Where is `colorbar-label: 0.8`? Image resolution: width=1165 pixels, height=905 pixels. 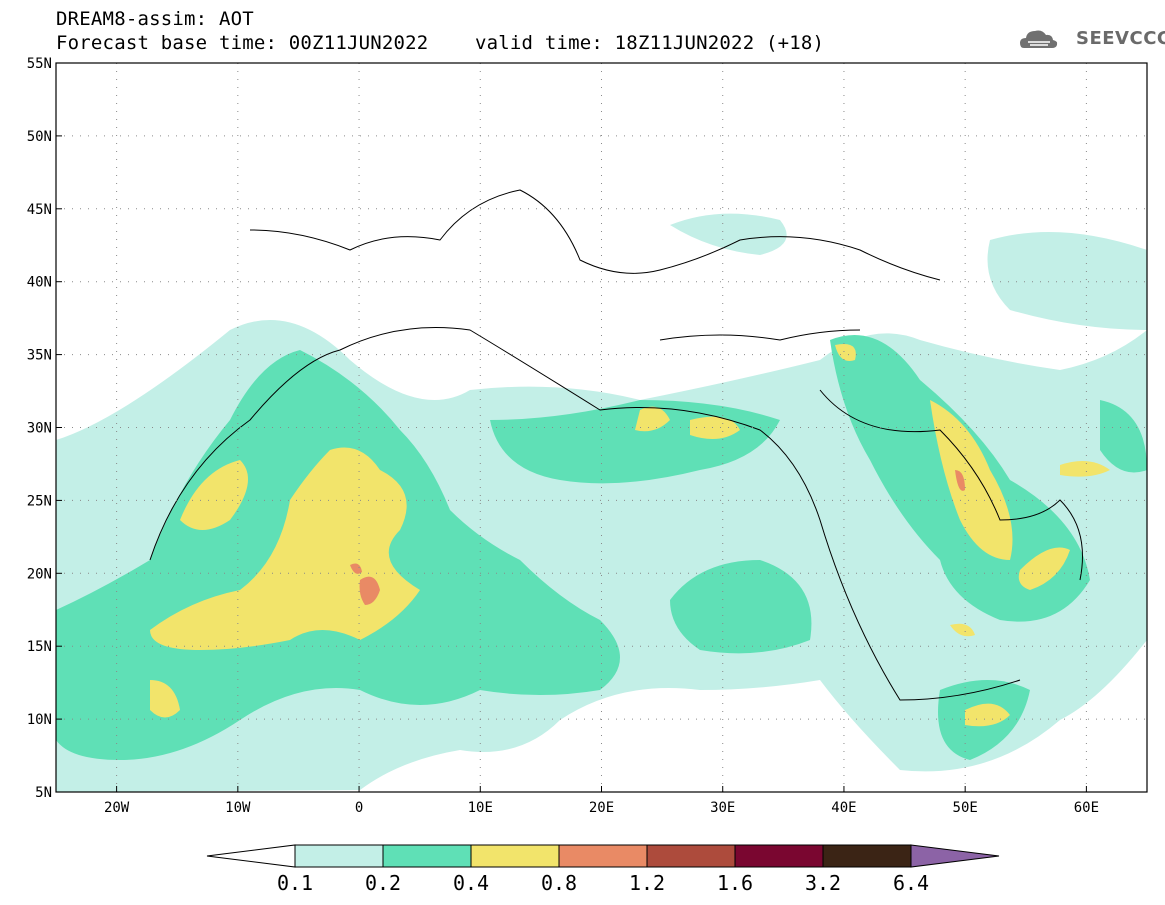
colorbar-label: 0.8 is located at coordinates (559, 883).